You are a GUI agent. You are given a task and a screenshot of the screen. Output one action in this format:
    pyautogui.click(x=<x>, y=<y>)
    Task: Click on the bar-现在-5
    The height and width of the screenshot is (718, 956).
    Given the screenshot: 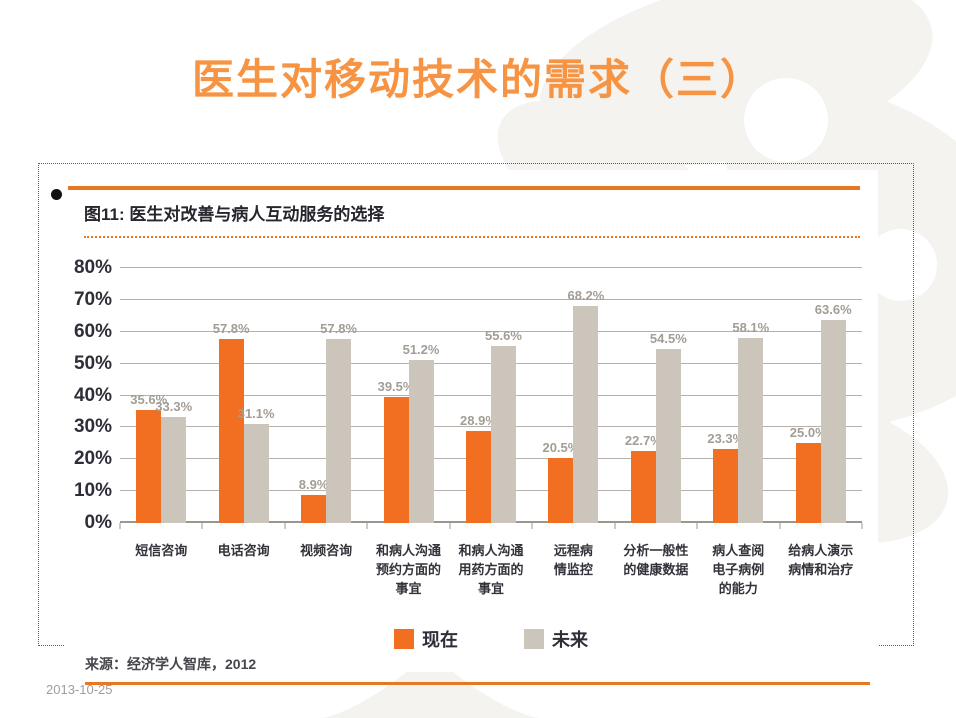 What is the action you would take?
    pyautogui.click(x=478, y=476)
    